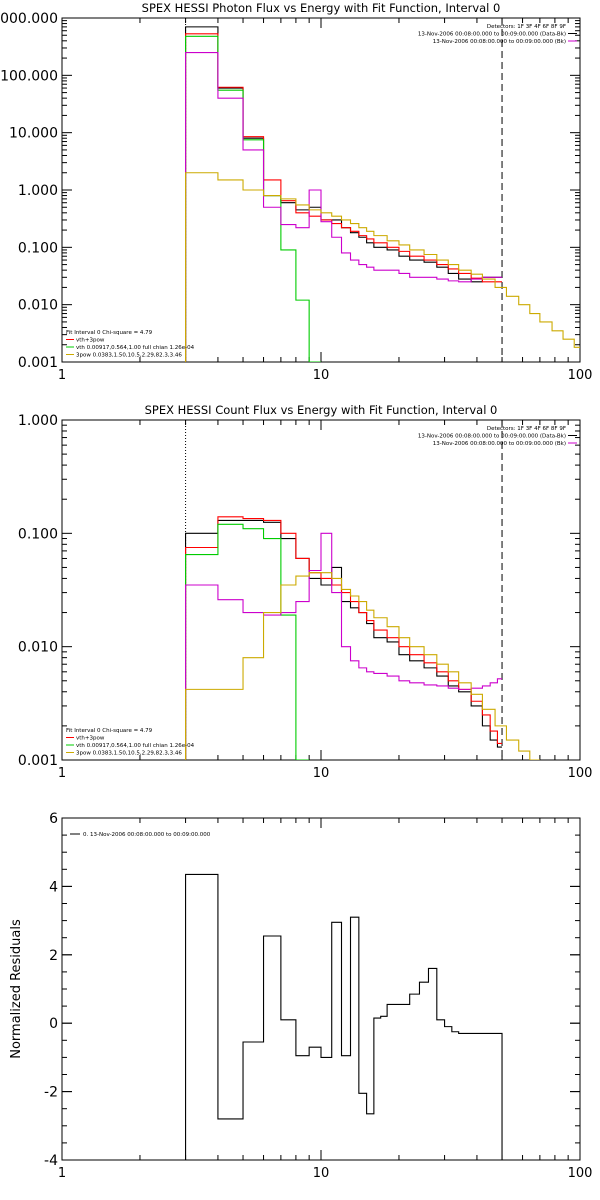 The image size is (600, 1200). I want to click on y-tick-label: 6, so click(53, 819).